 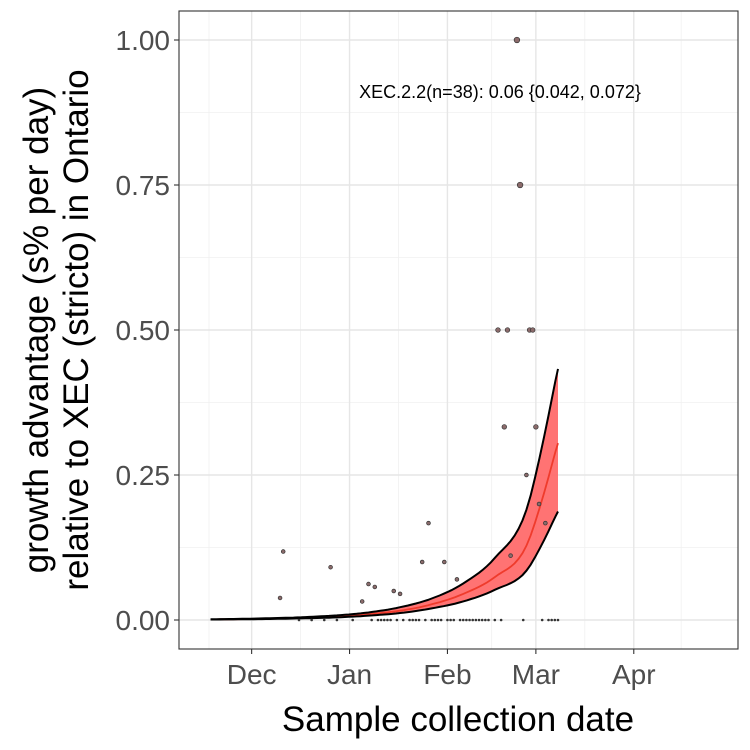 What do you see at coordinates (349, 674) in the screenshot?
I see `x-tick-label: Jan` at bounding box center [349, 674].